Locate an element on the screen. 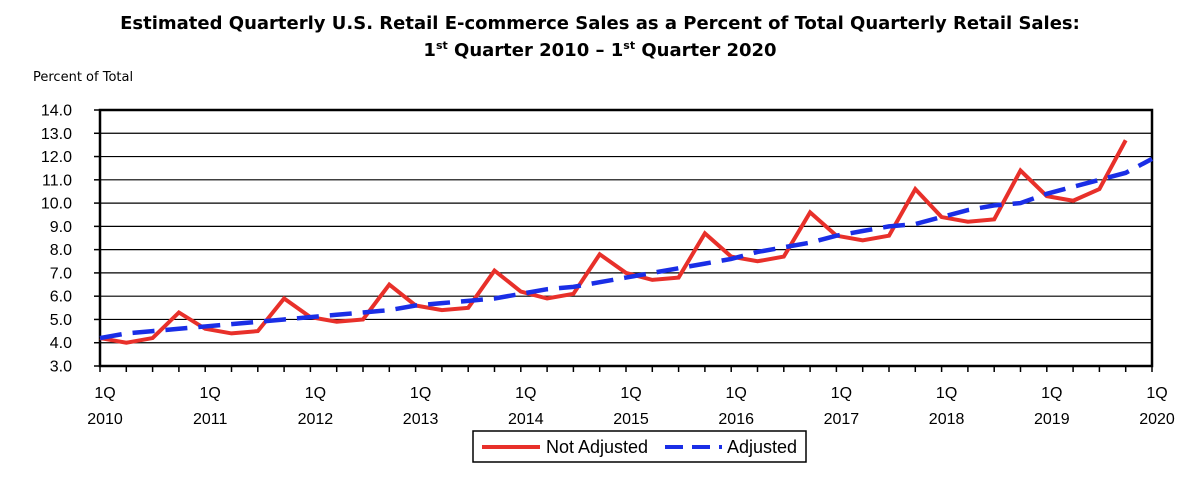  y-tick-label: 3.0 is located at coordinates (61, 367).